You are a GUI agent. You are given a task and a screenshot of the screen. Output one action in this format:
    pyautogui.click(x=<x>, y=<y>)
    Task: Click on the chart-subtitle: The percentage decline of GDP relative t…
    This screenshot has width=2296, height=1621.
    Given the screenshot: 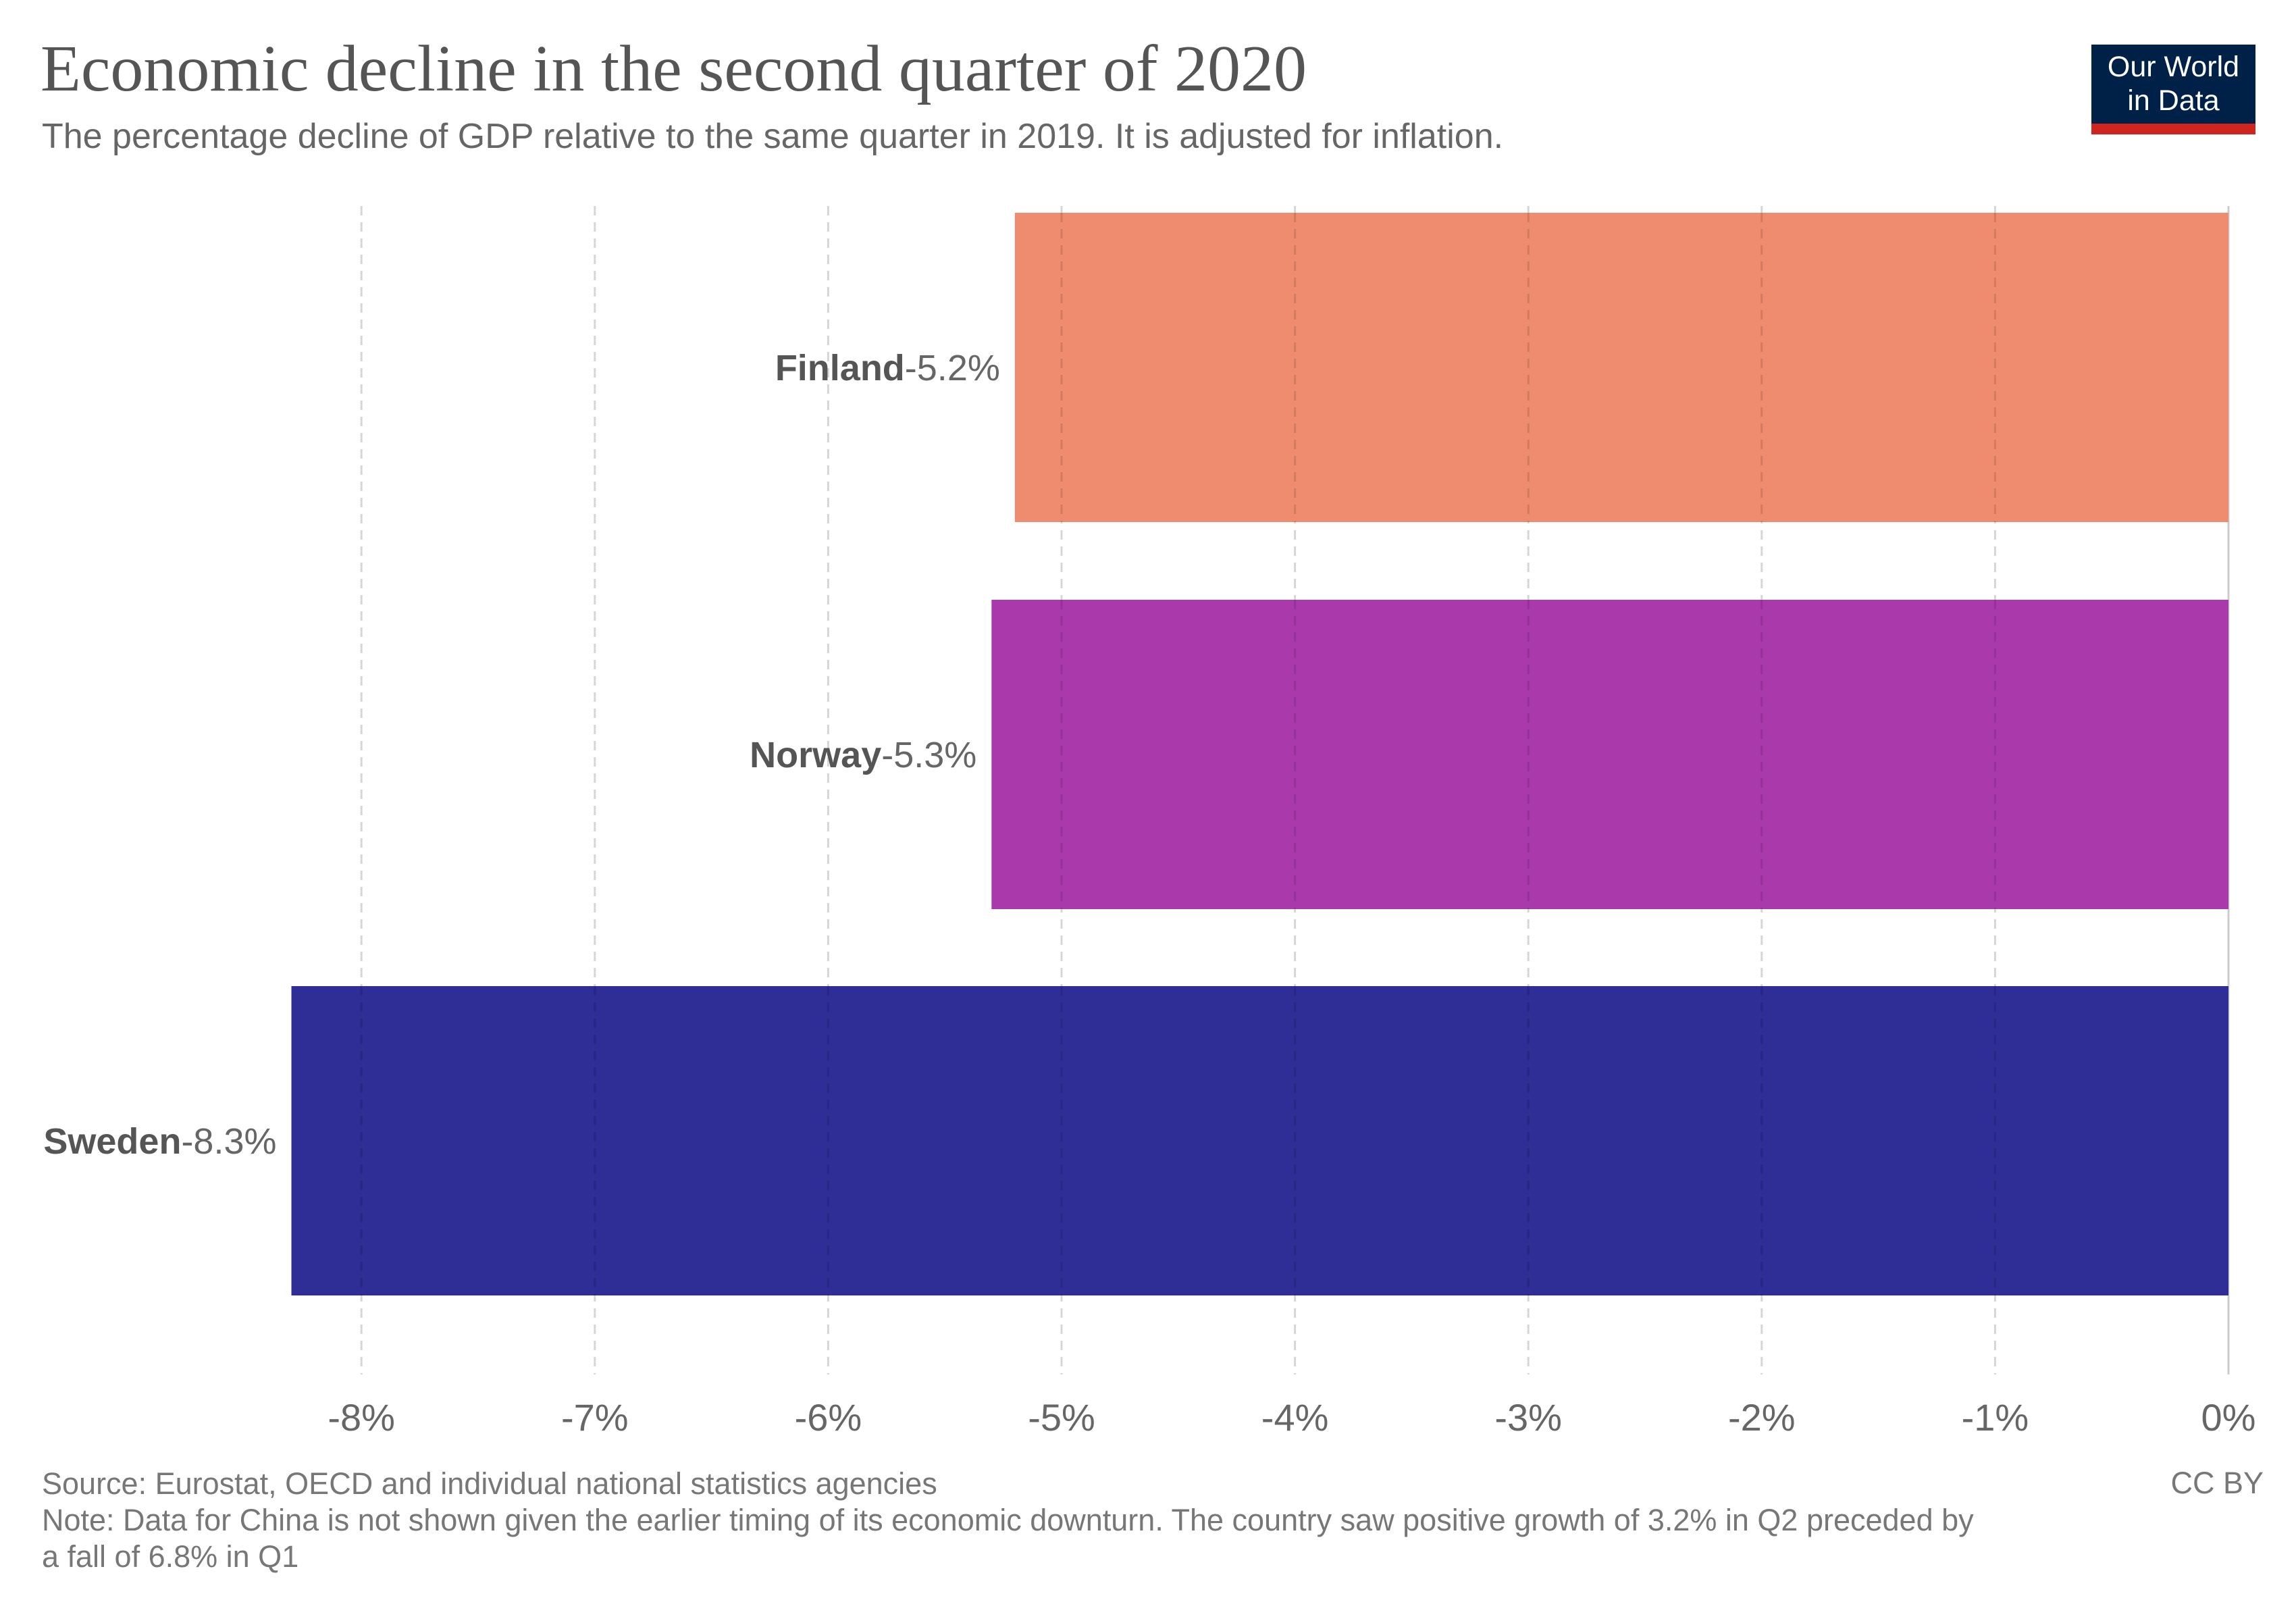 What is the action you would take?
    pyautogui.click(x=773, y=136)
    